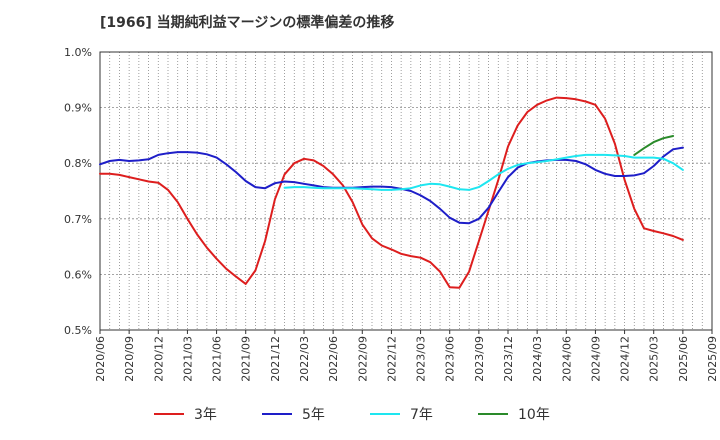 Image resolution: width=720 pixels, height=440 pixels. Describe the element at coordinates (333, 359) in the screenshot. I see `x-tick-label: 2022/06` at that location.